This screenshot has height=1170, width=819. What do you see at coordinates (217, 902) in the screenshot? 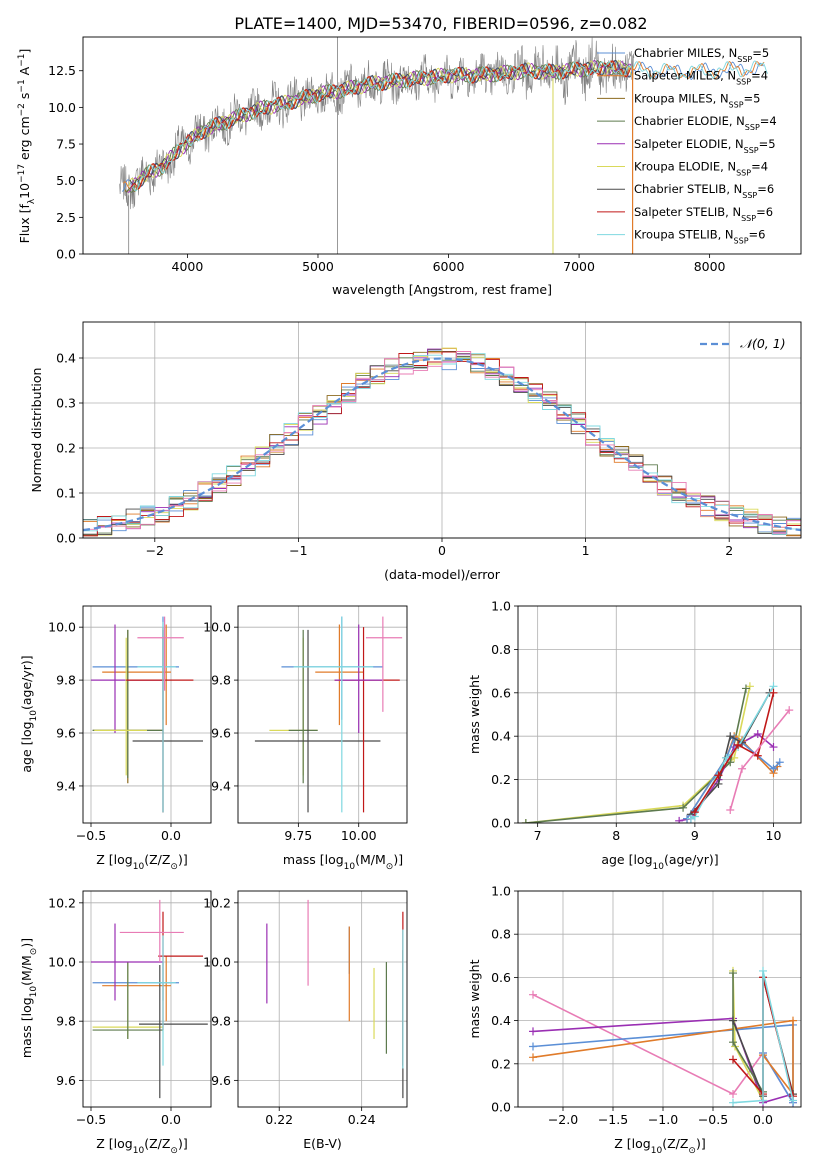
I see `y-tick-label: 10.2` at bounding box center [217, 902].